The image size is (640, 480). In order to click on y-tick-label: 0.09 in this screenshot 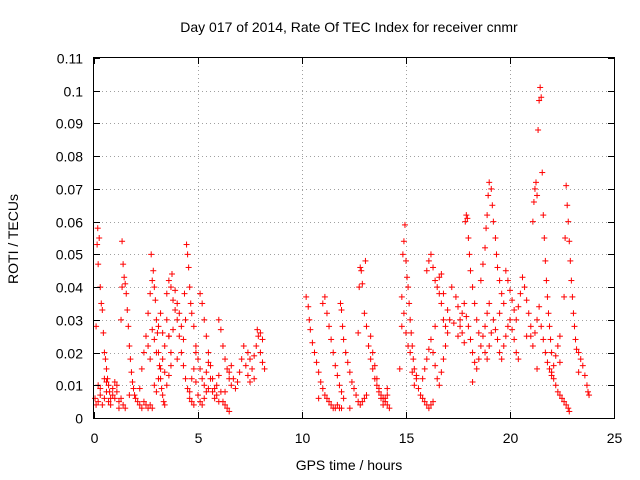, I will do `click(69, 124)`.